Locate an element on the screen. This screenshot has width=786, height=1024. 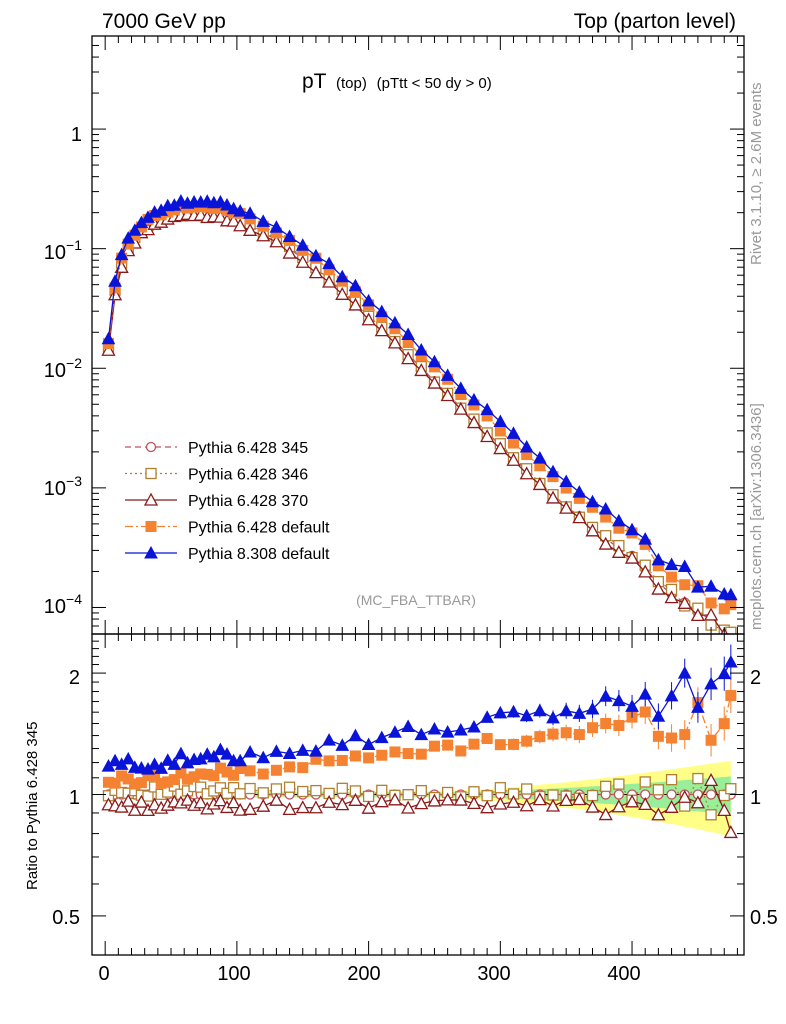
ratio-y-axis-label: Ratio to Pythia 6.428 345 is located at coordinates (32, 806).